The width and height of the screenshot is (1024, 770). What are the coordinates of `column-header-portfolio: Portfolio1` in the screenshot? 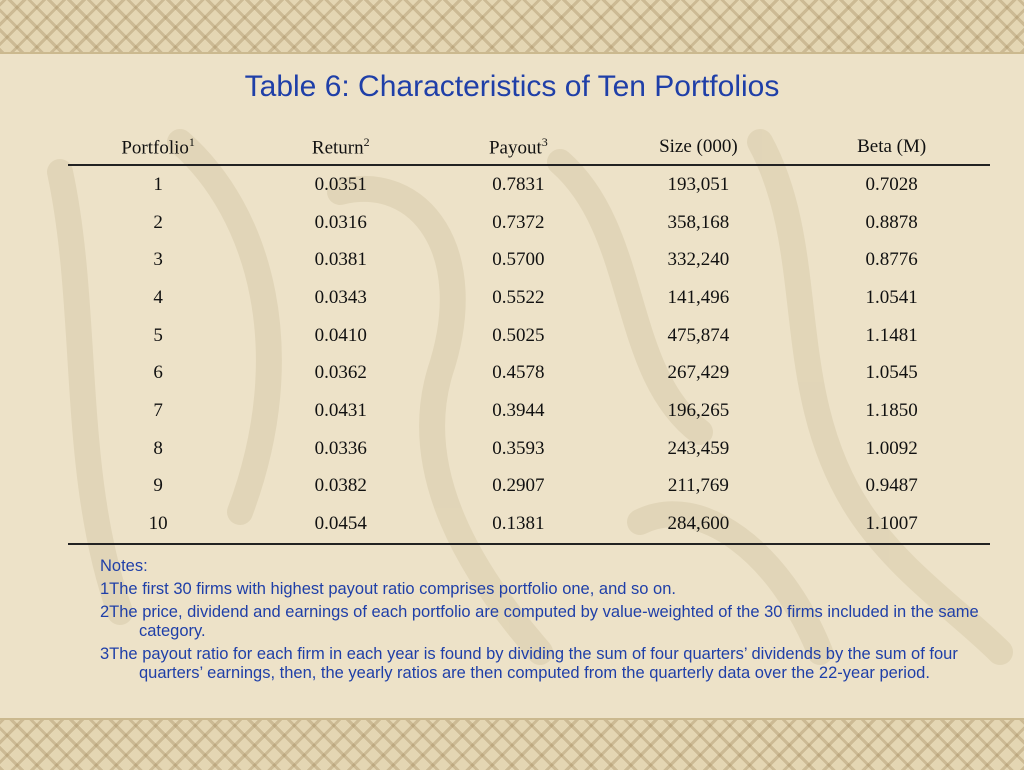 It's located at (158, 148).